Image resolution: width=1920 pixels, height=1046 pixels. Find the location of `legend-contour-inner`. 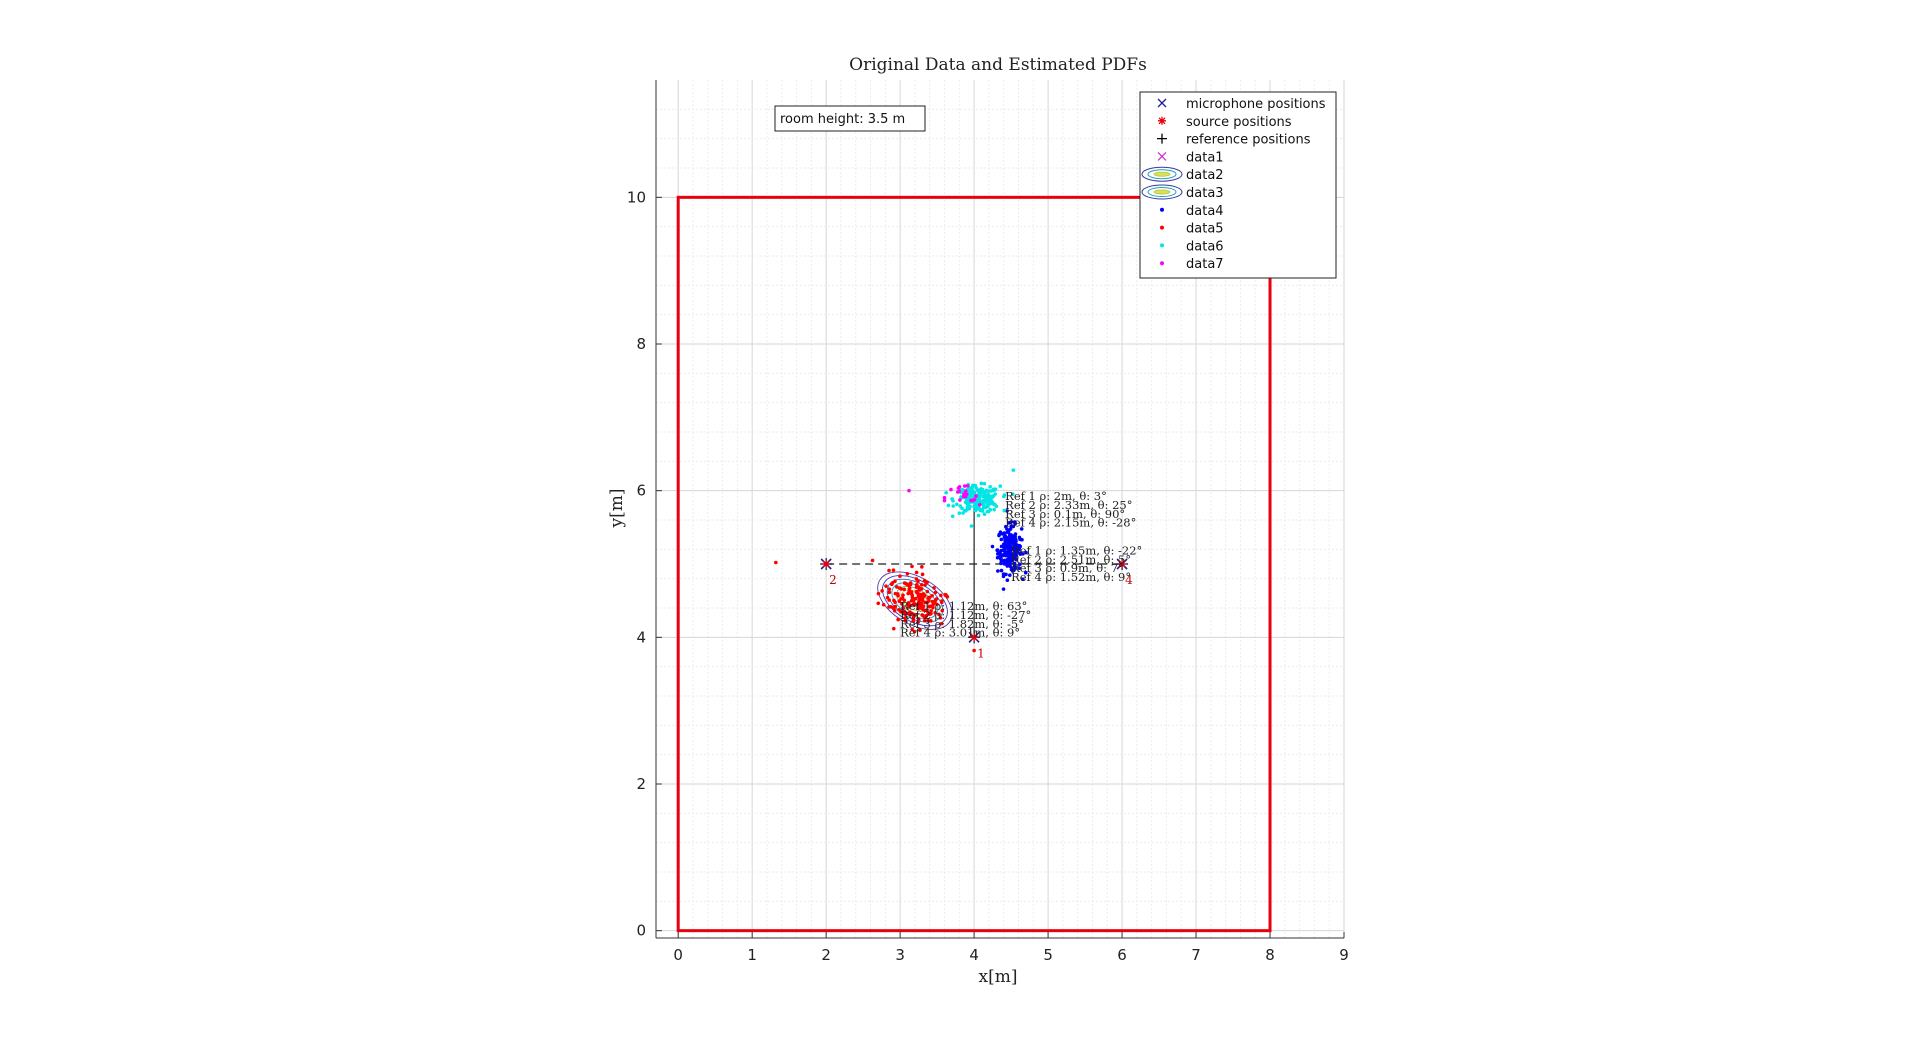

legend-contour-inner is located at coordinates (1162, 174).